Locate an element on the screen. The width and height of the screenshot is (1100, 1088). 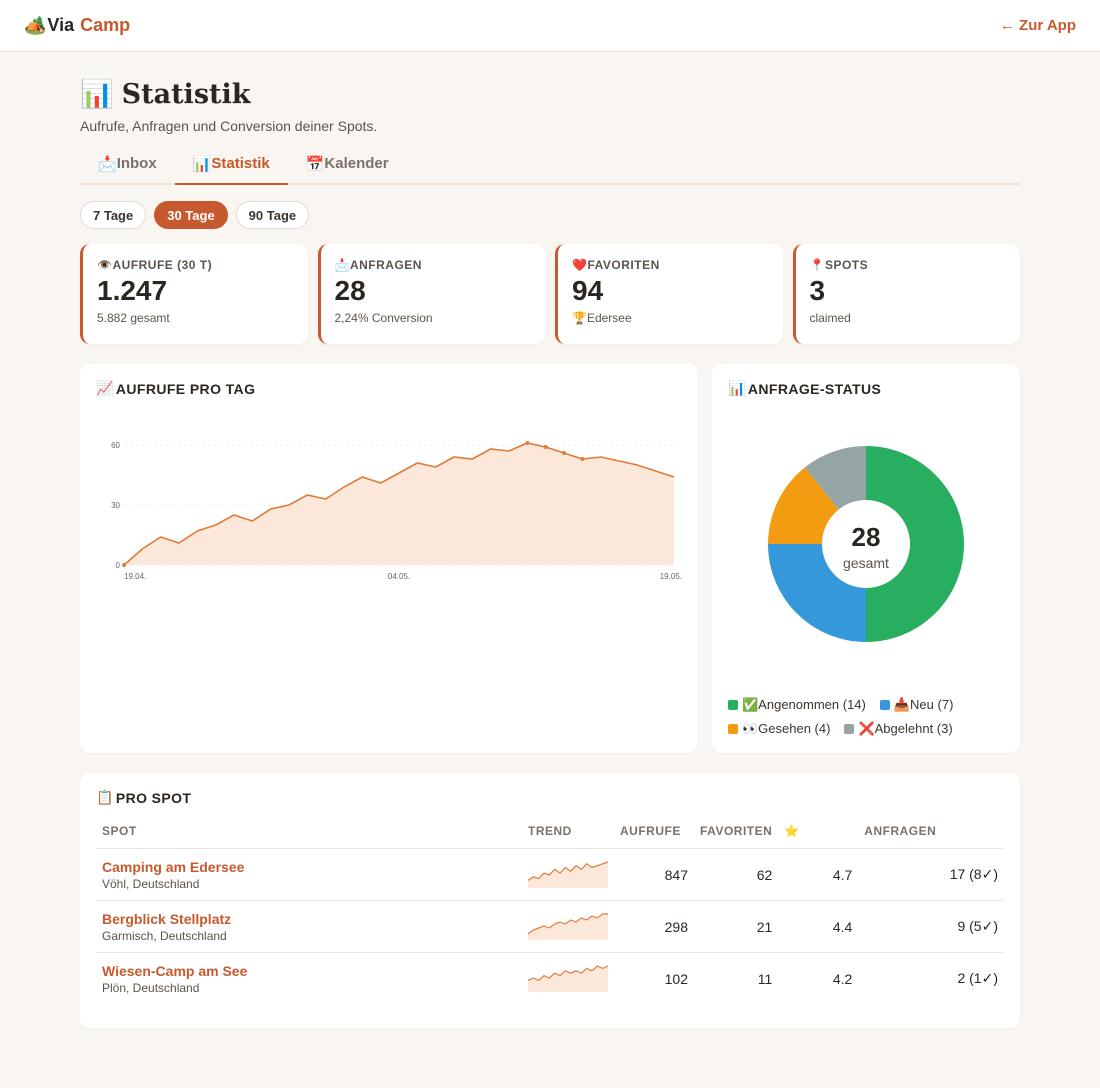
column-header-requests: ANFRAGEN is located at coordinates (931, 836).